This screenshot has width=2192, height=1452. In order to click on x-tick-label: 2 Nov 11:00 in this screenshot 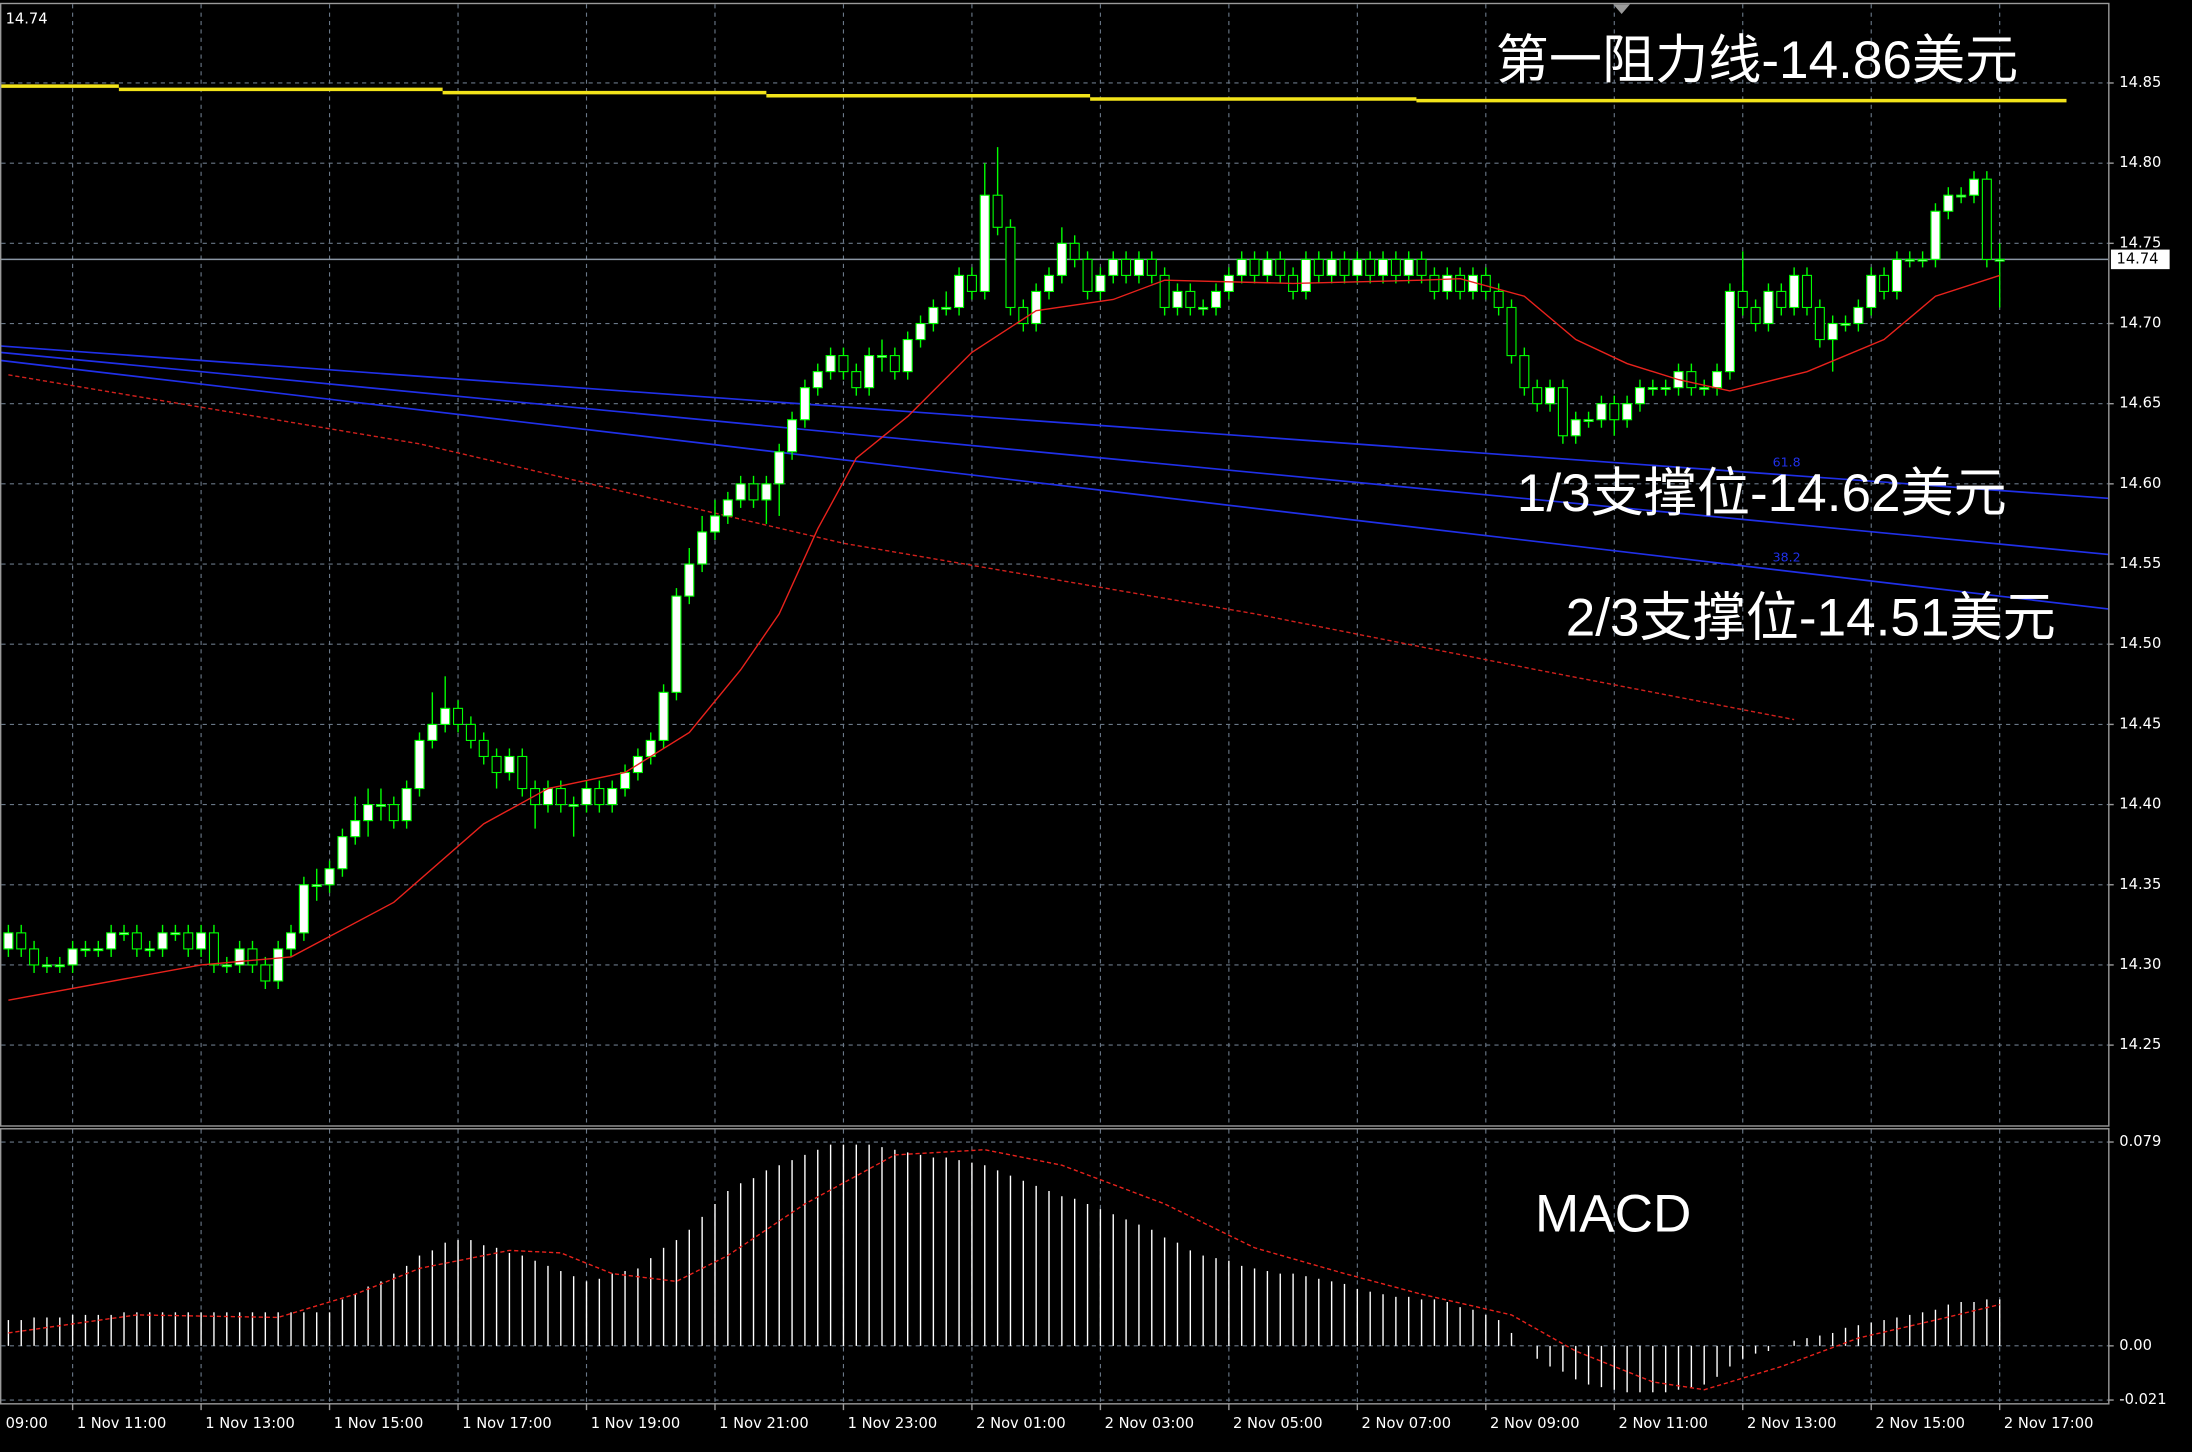, I will do `click(1663, 1423)`.